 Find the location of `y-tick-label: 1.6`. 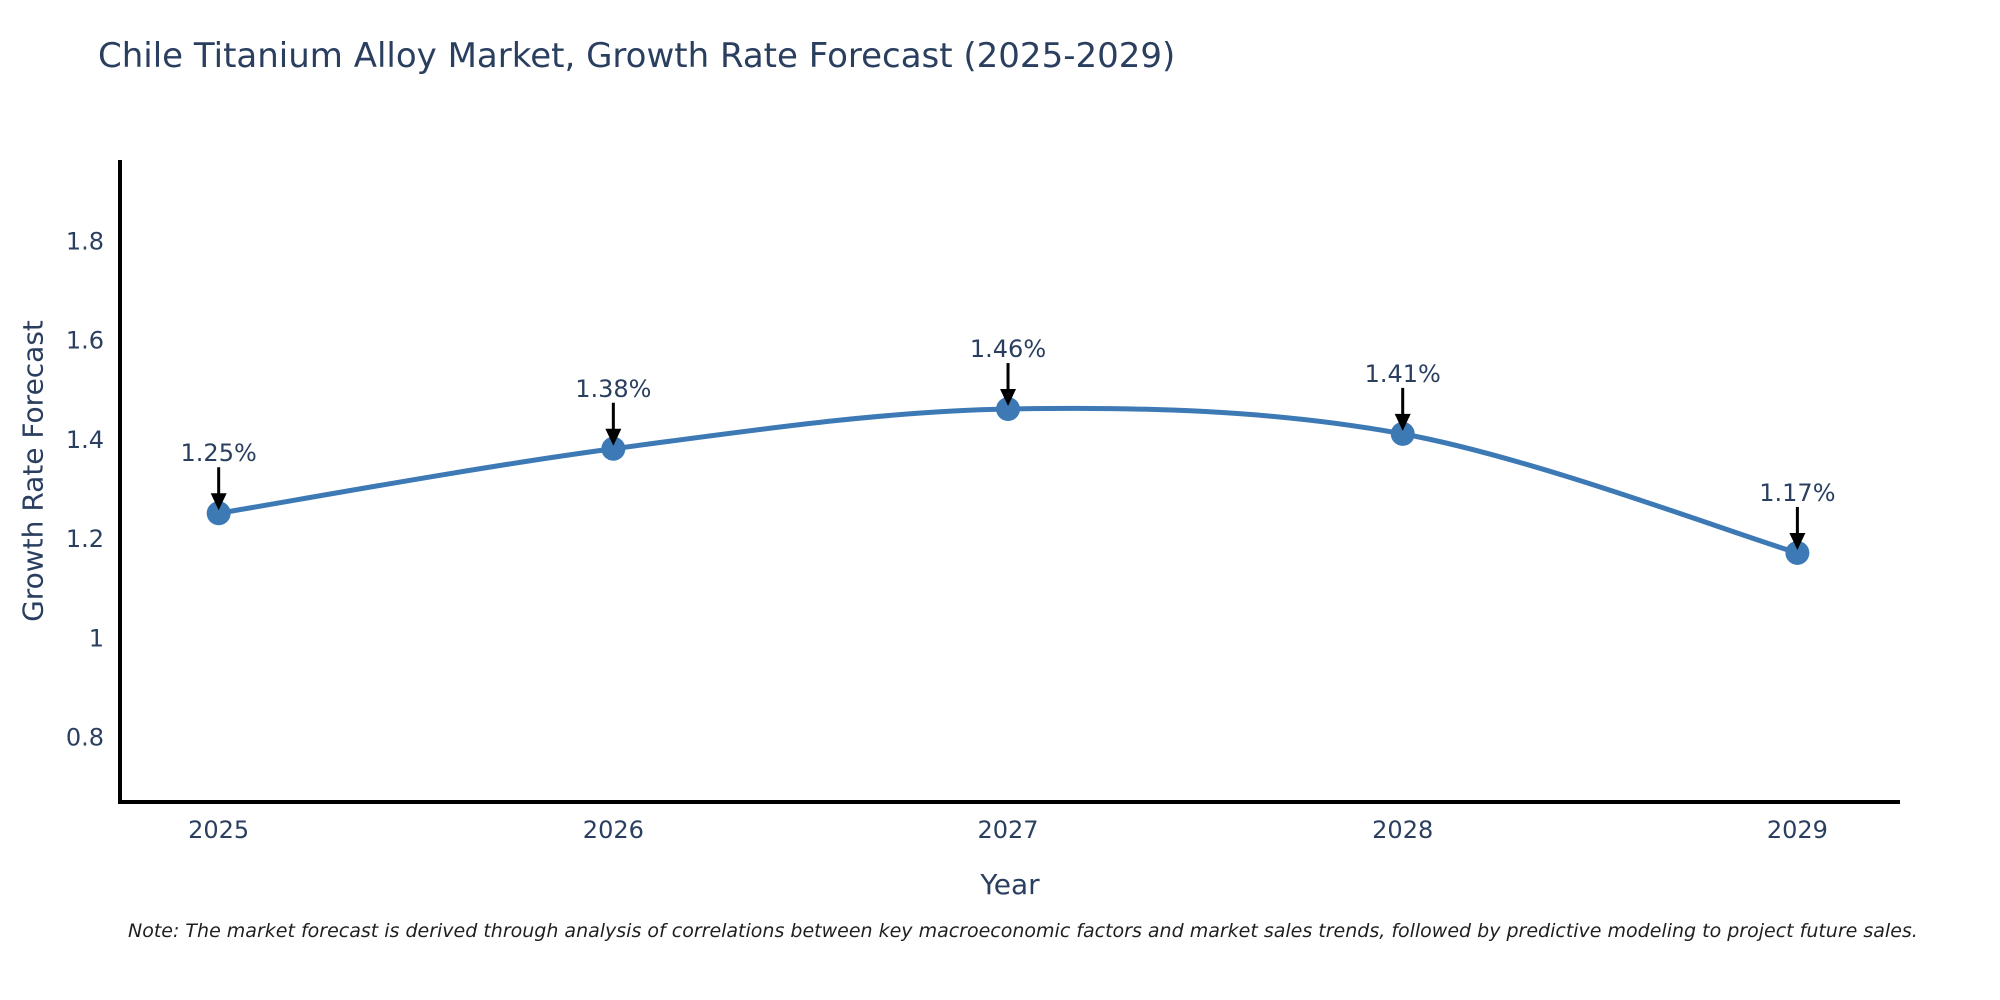

y-tick-label: 1.6 is located at coordinates (85, 341).